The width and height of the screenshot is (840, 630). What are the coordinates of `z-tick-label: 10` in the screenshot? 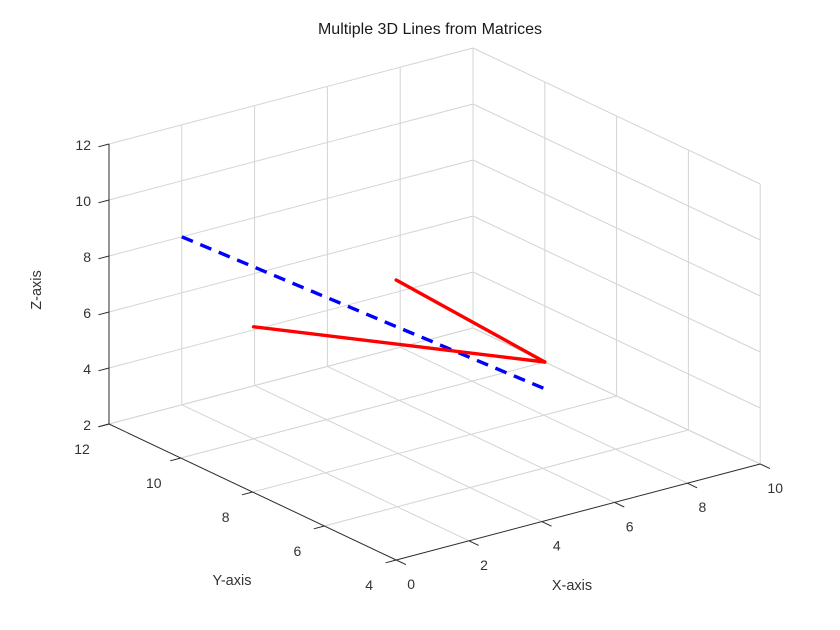 It's located at (83, 201).